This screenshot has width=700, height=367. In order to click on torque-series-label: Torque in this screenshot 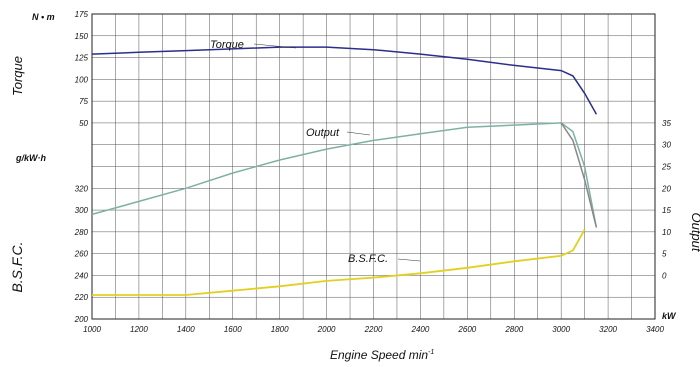, I will do `click(227, 45)`.